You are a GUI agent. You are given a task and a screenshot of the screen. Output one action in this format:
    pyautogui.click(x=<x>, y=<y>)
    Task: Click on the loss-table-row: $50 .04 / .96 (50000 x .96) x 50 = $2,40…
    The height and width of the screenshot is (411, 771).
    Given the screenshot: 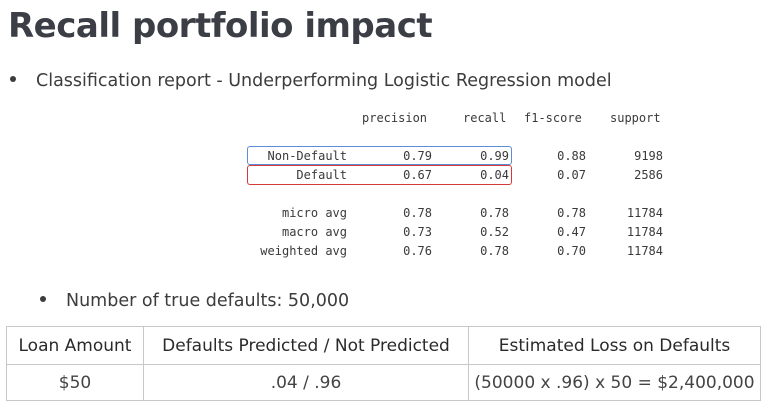 What is the action you would take?
    pyautogui.click(x=383, y=382)
    